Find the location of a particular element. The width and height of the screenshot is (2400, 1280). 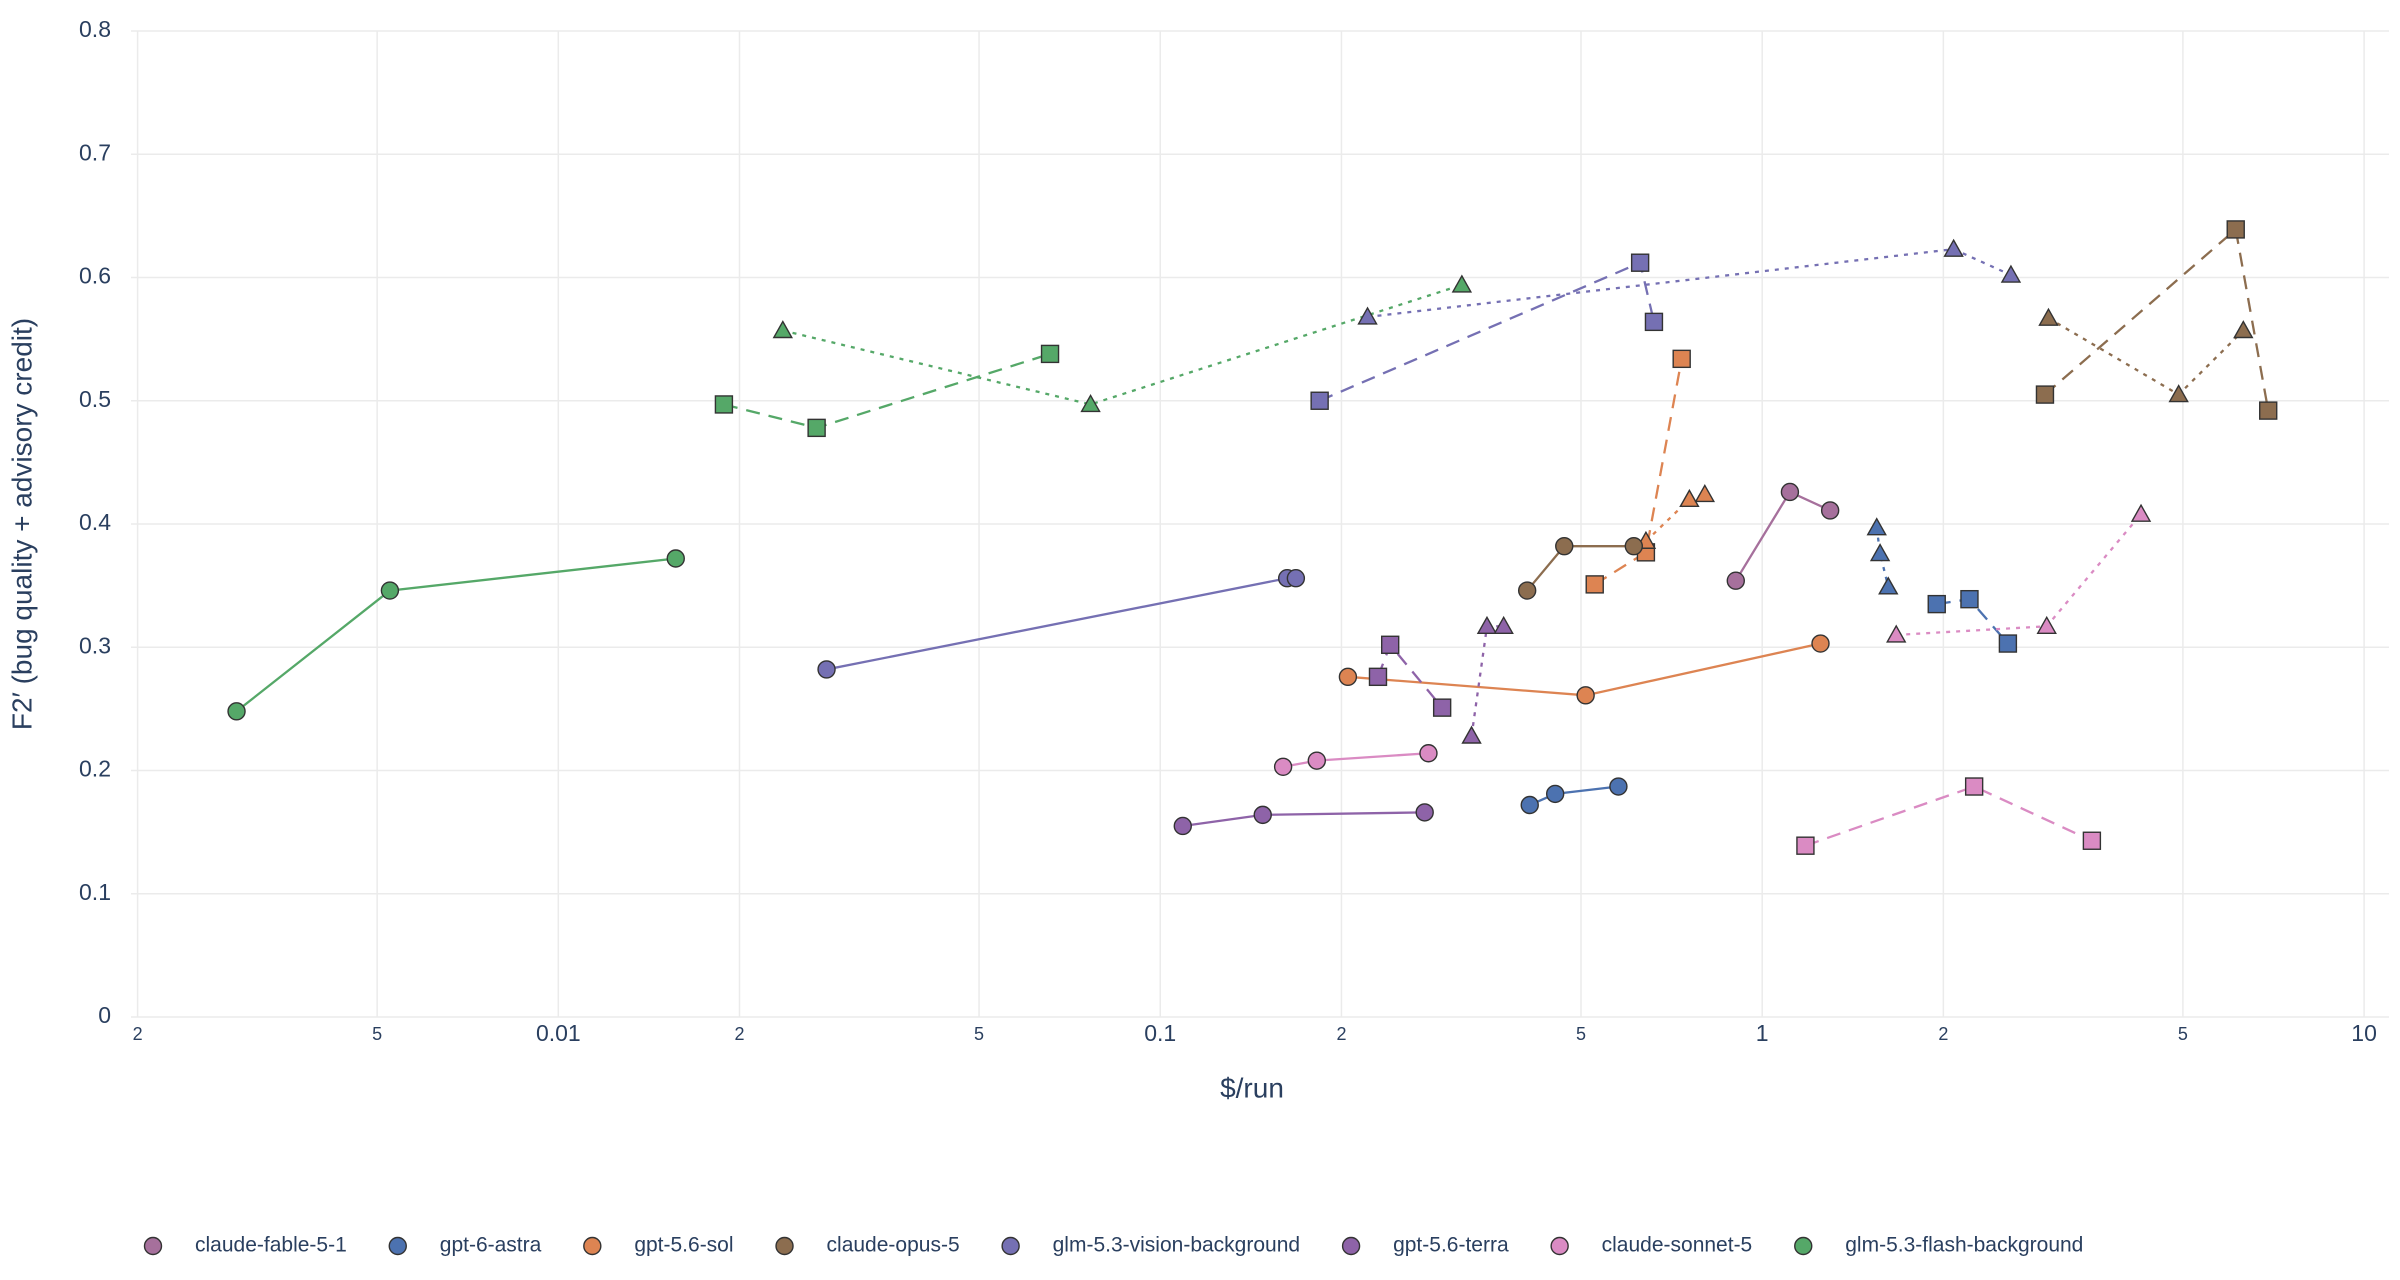

y-tick-label: 0.2 is located at coordinates (95, 769).